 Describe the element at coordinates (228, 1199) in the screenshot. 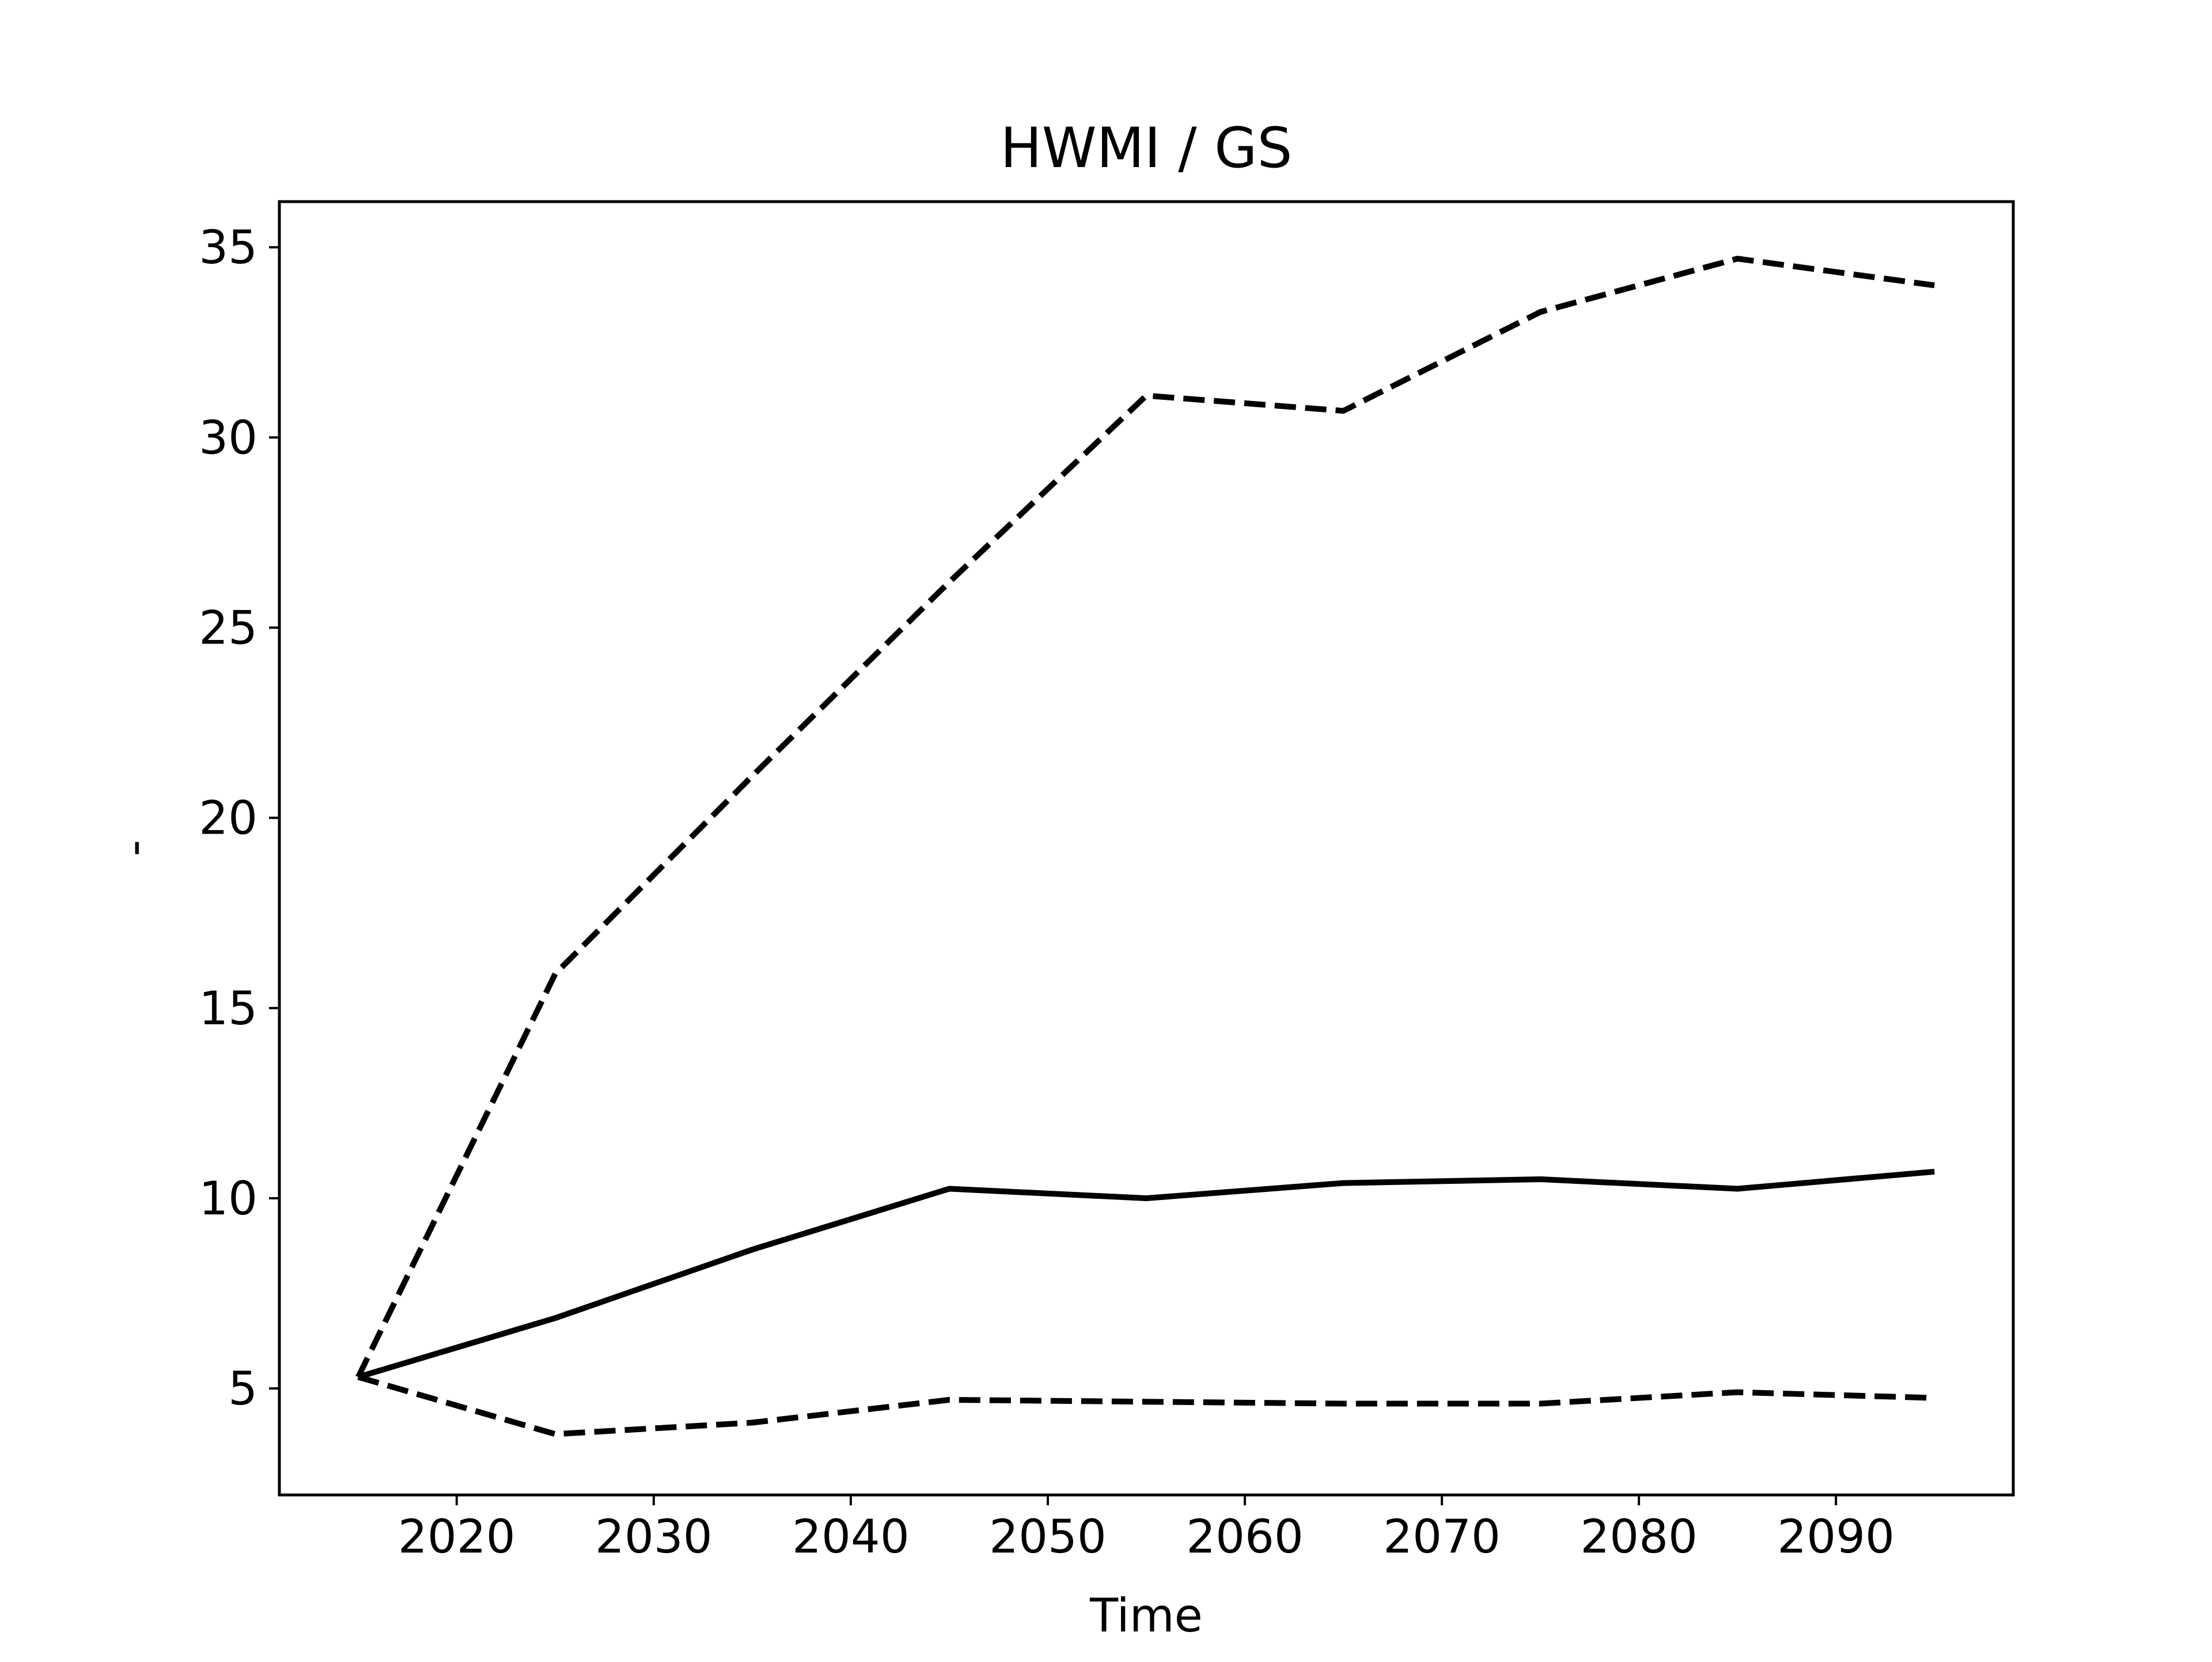

I see `y-tick-label: 10` at that location.